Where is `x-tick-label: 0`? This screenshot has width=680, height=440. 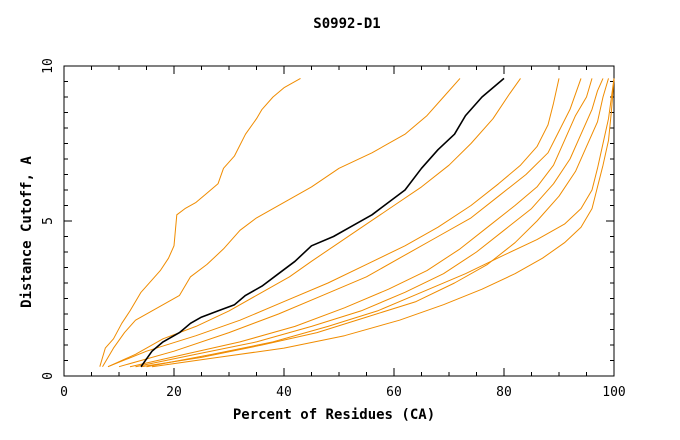
x-tick-label: 0 is located at coordinates (64, 392).